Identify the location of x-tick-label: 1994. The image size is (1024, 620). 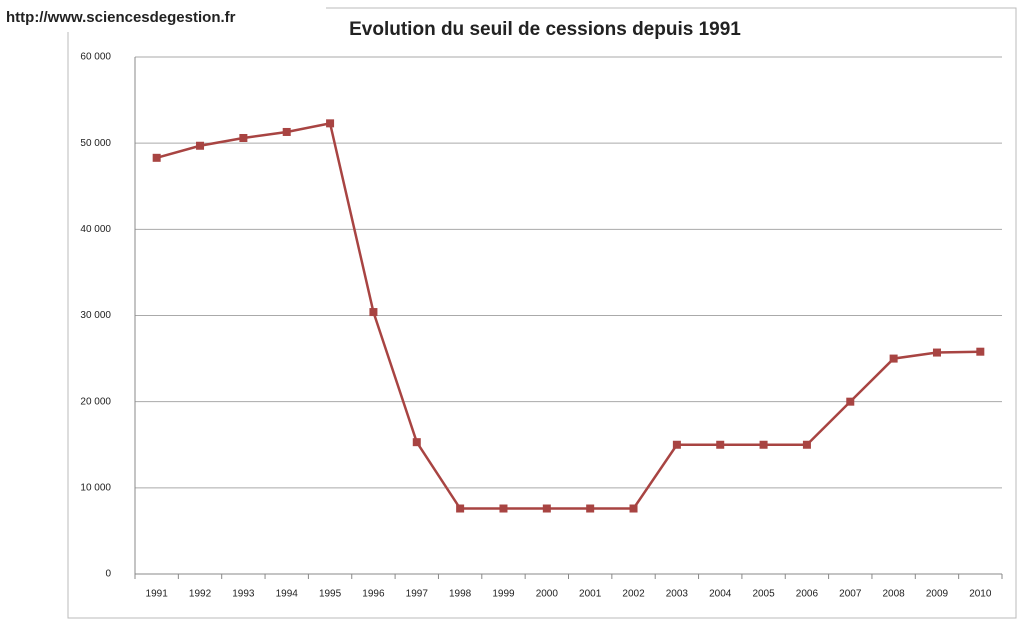
(287, 594).